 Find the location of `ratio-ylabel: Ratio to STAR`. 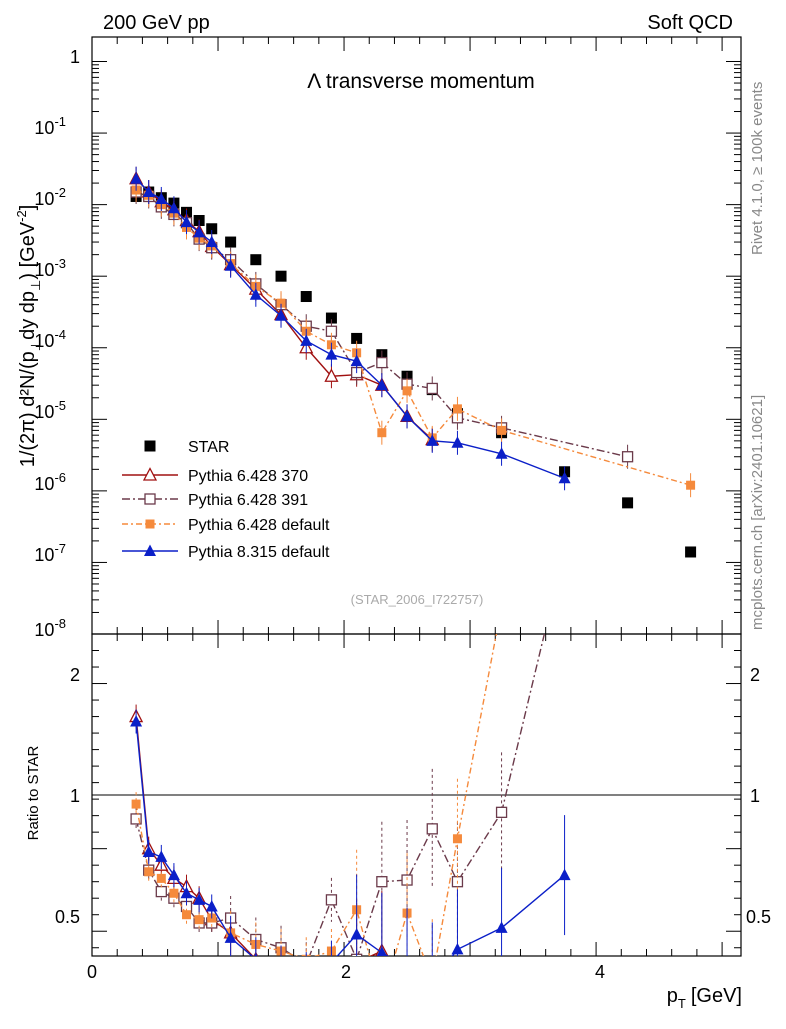

ratio-ylabel: Ratio to STAR is located at coordinates (33, 792).